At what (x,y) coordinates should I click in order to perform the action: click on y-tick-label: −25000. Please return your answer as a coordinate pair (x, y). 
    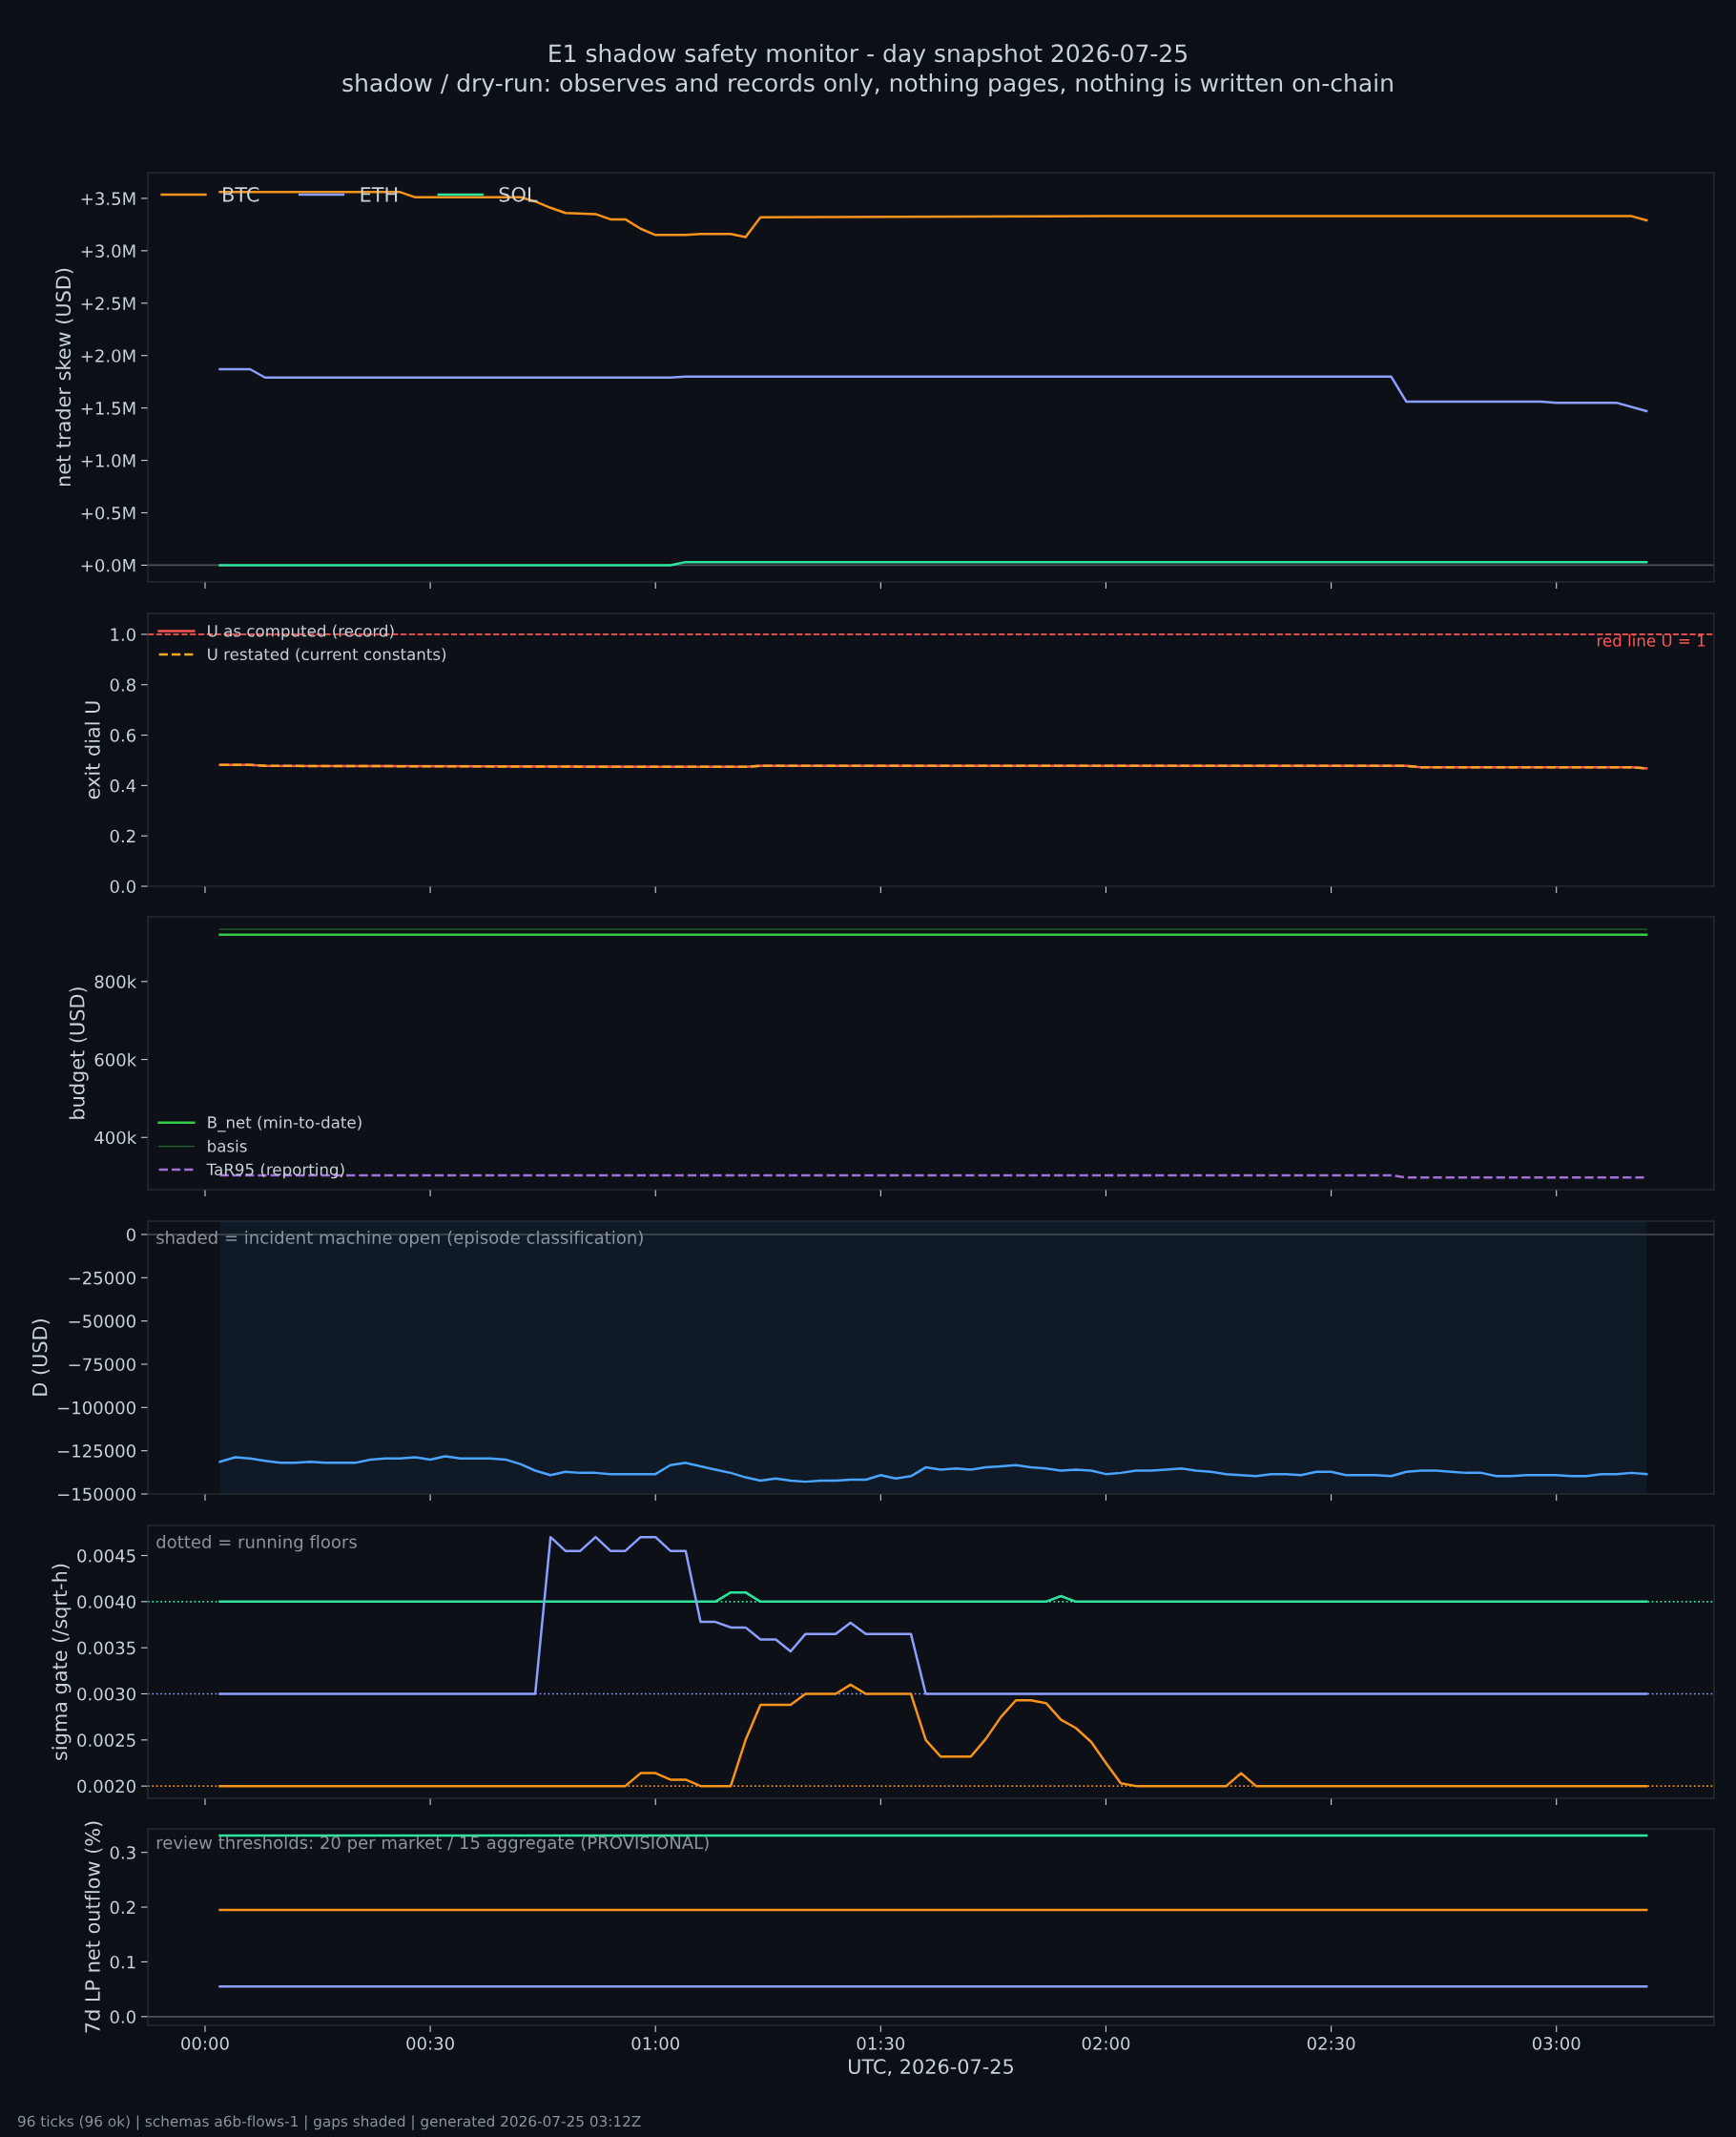
    Looking at the image, I should click on (102, 1278).